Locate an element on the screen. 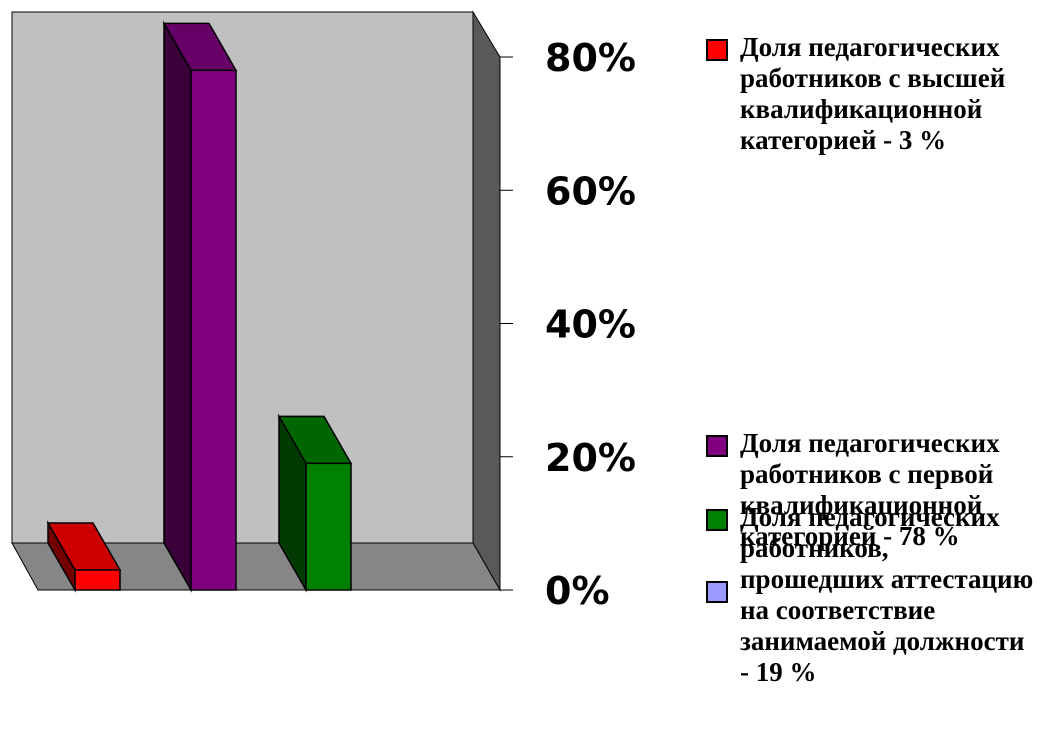 This screenshot has height=754, width=1064. bar-2-side is located at coordinates (177, 306).